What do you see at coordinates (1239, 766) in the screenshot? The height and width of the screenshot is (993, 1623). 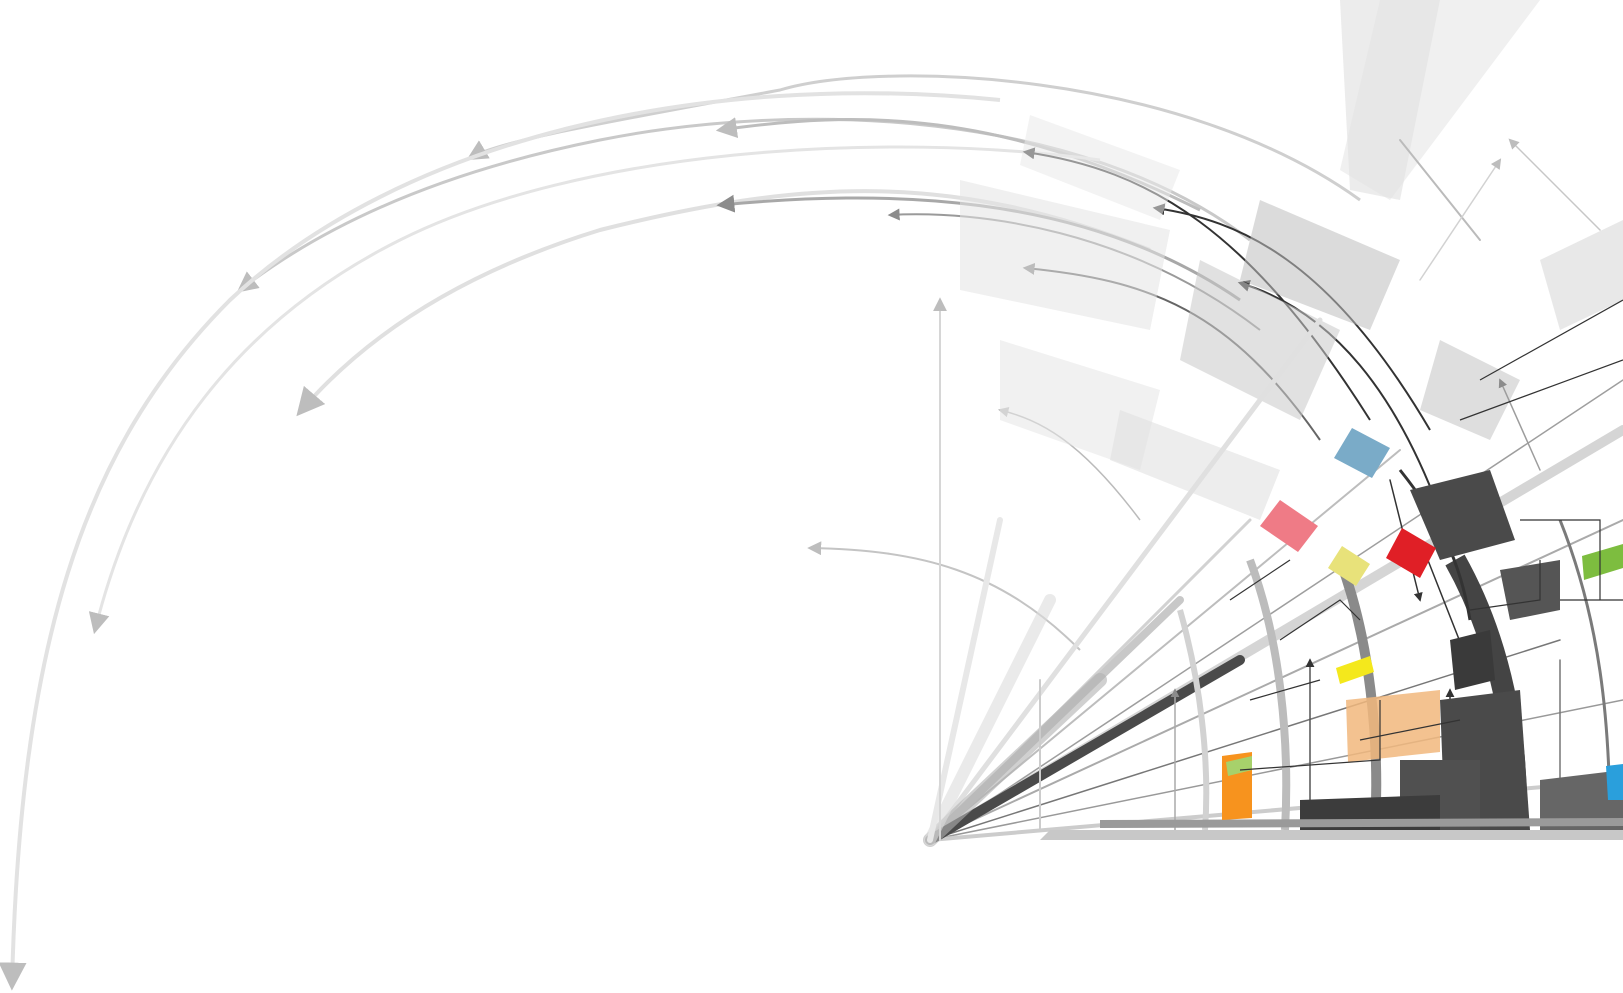 I see `lime-tag` at bounding box center [1239, 766].